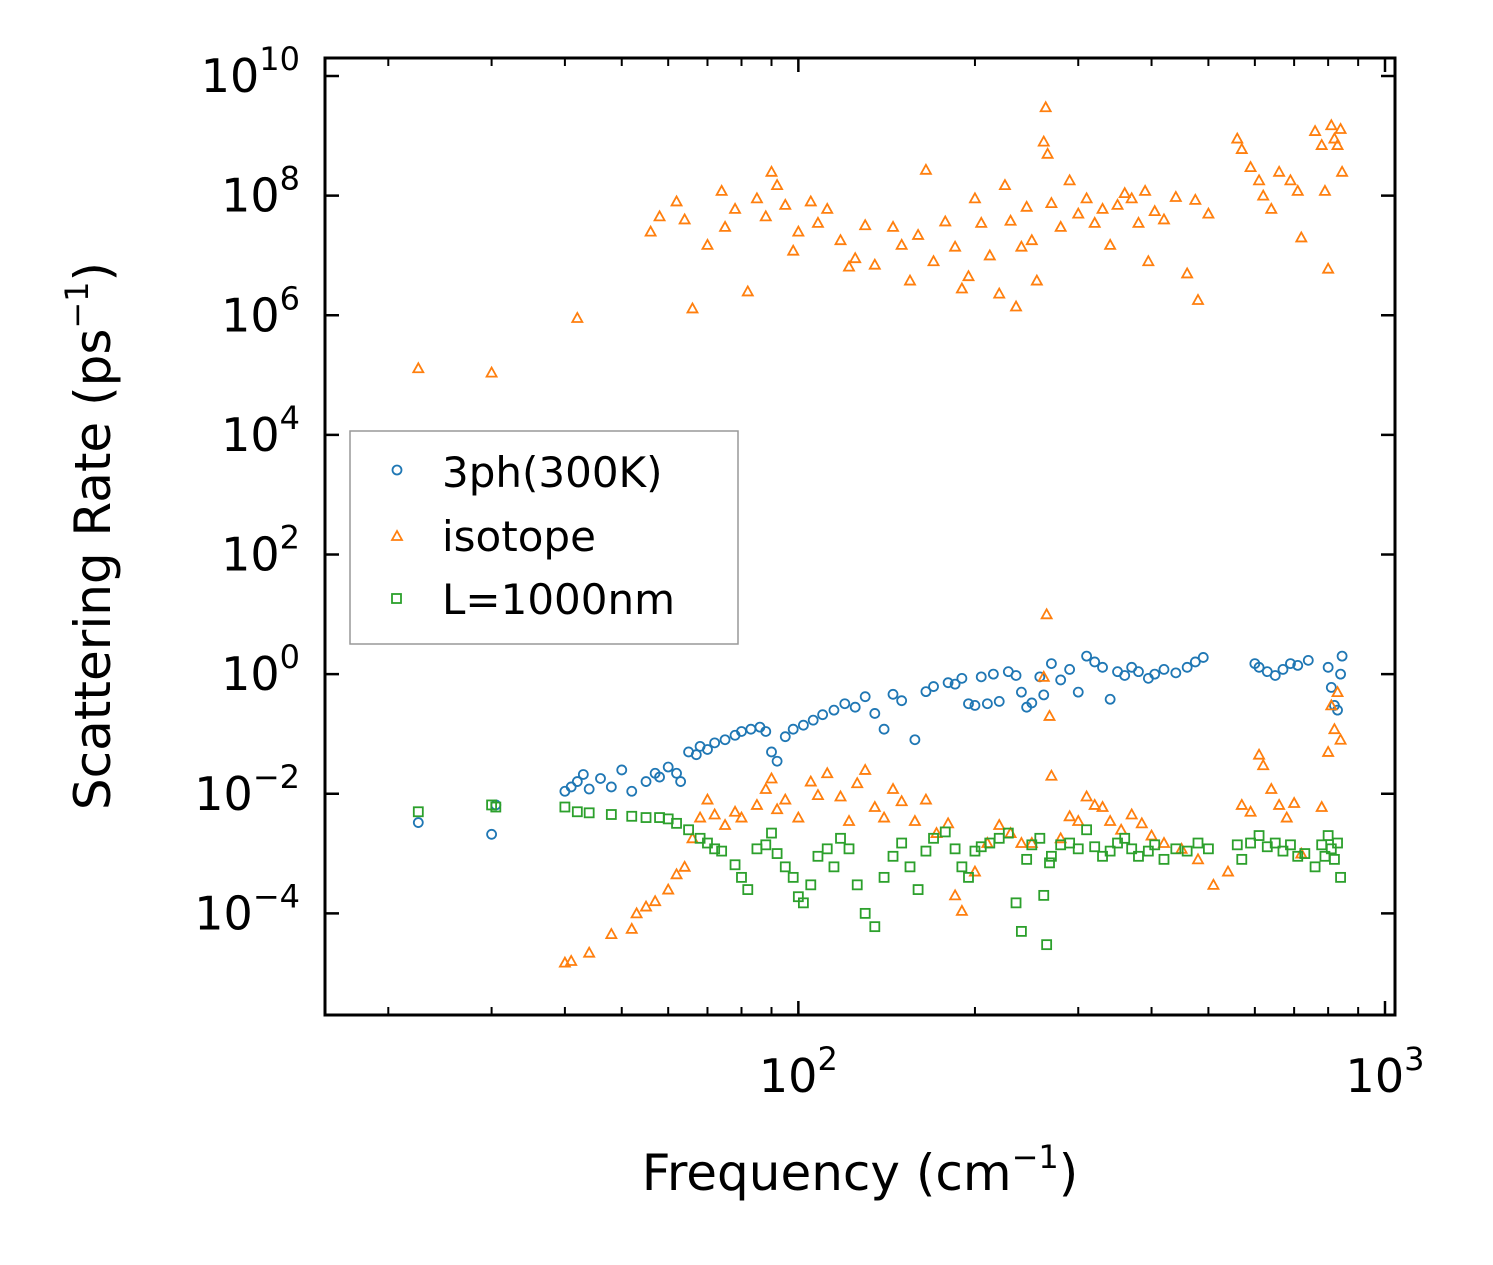 The width and height of the screenshot is (1493, 1265). What do you see at coordinates (247, 789) in the screenshot?
I see `y-tick-label: 10⁻²` at bounding box center [247, 789].